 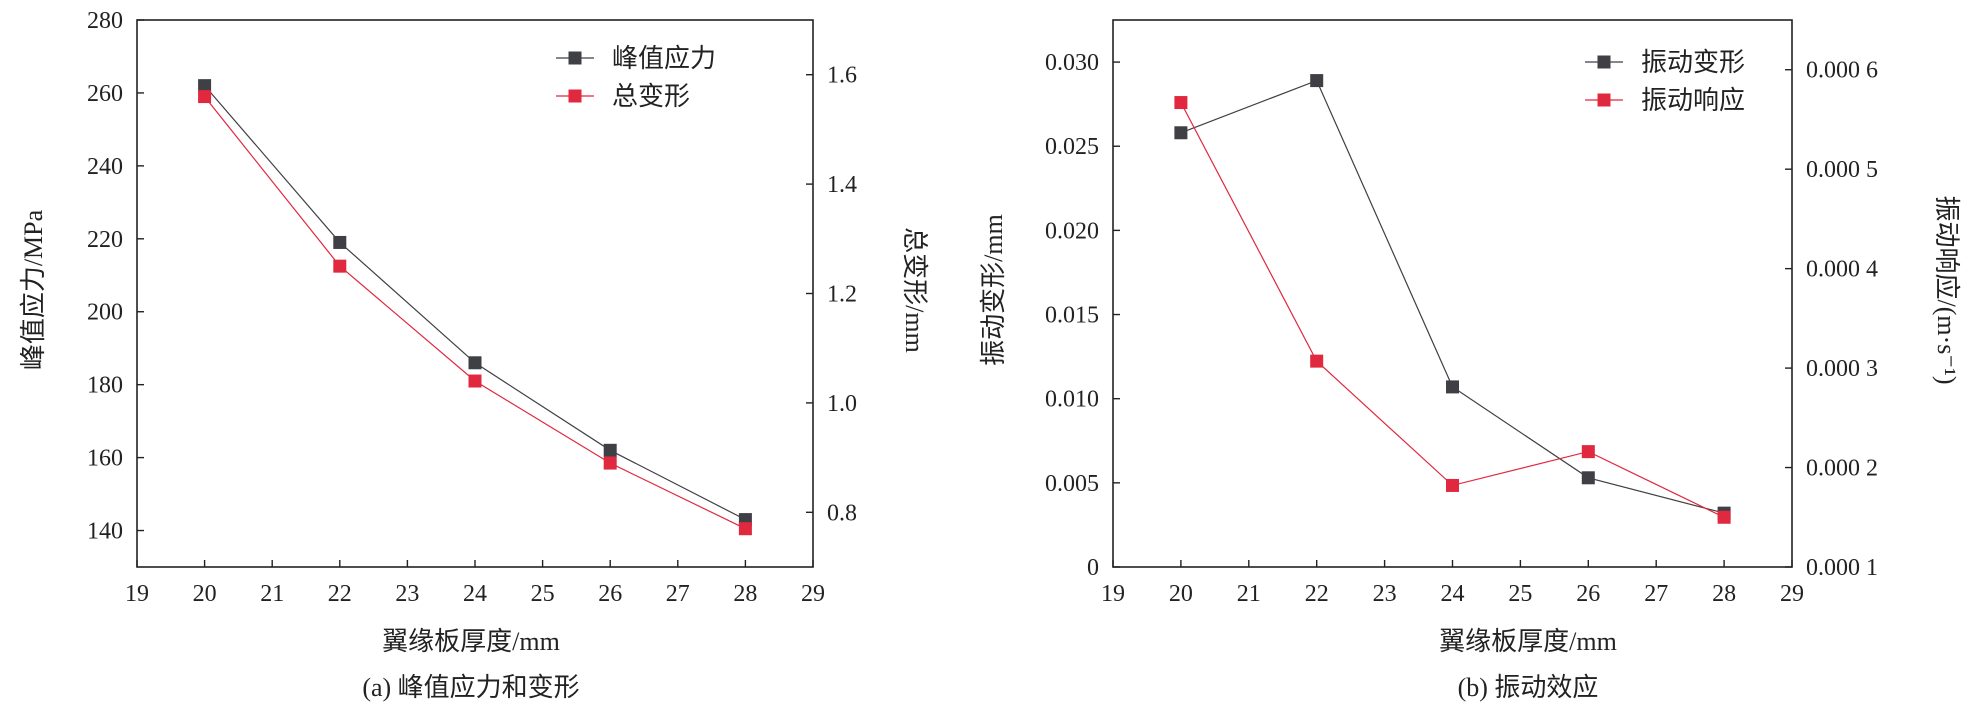 What do you see at coordinates (105, 459) in the screenshot?
I see `chart-a-y-tick-label: 160` at bounding box center [105, 459].